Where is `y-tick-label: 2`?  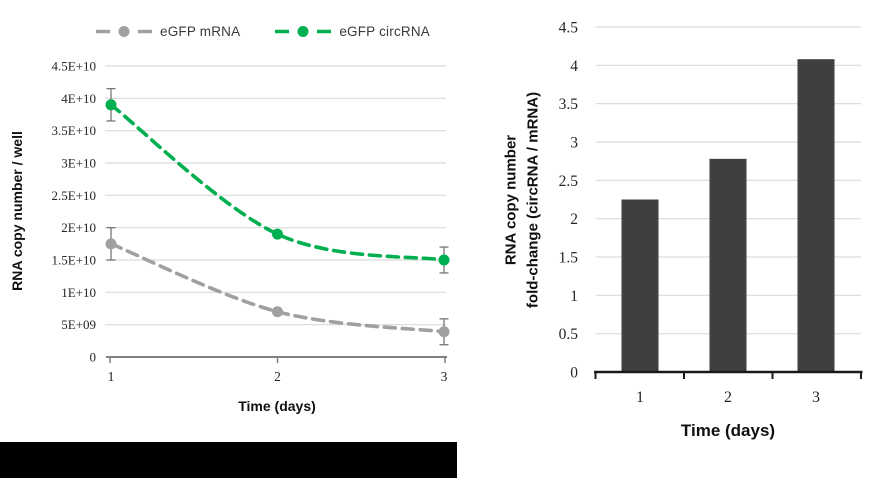
y-tick-label: 2 is located at coordinates (574, 219).